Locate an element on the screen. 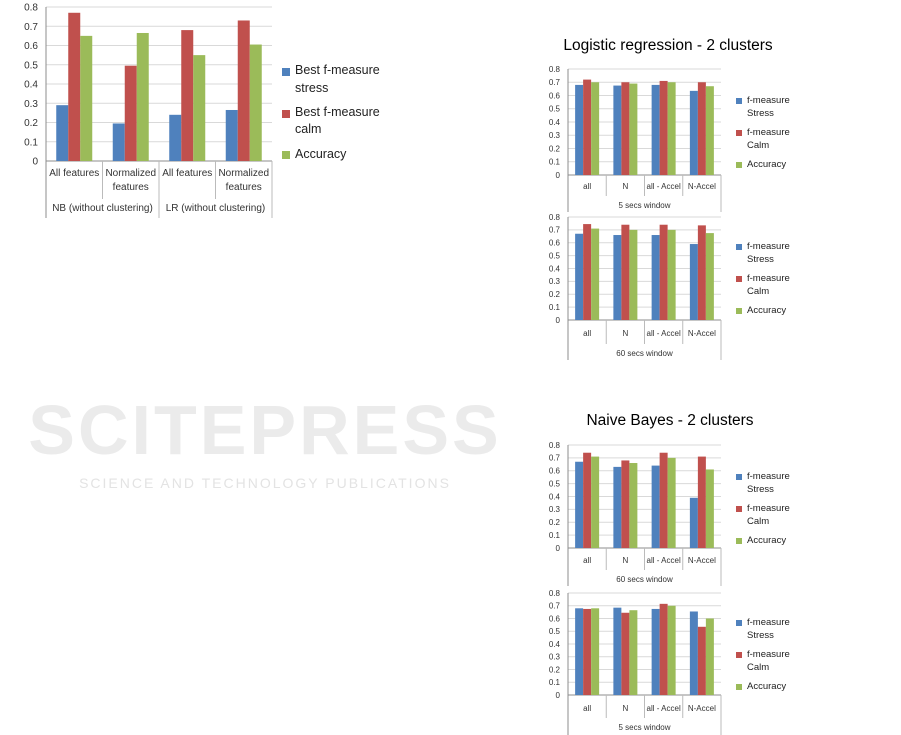 The height and width of the screenshot is (735, 901). legend-item: f-measure Stress is located at coordinates (771, 253).